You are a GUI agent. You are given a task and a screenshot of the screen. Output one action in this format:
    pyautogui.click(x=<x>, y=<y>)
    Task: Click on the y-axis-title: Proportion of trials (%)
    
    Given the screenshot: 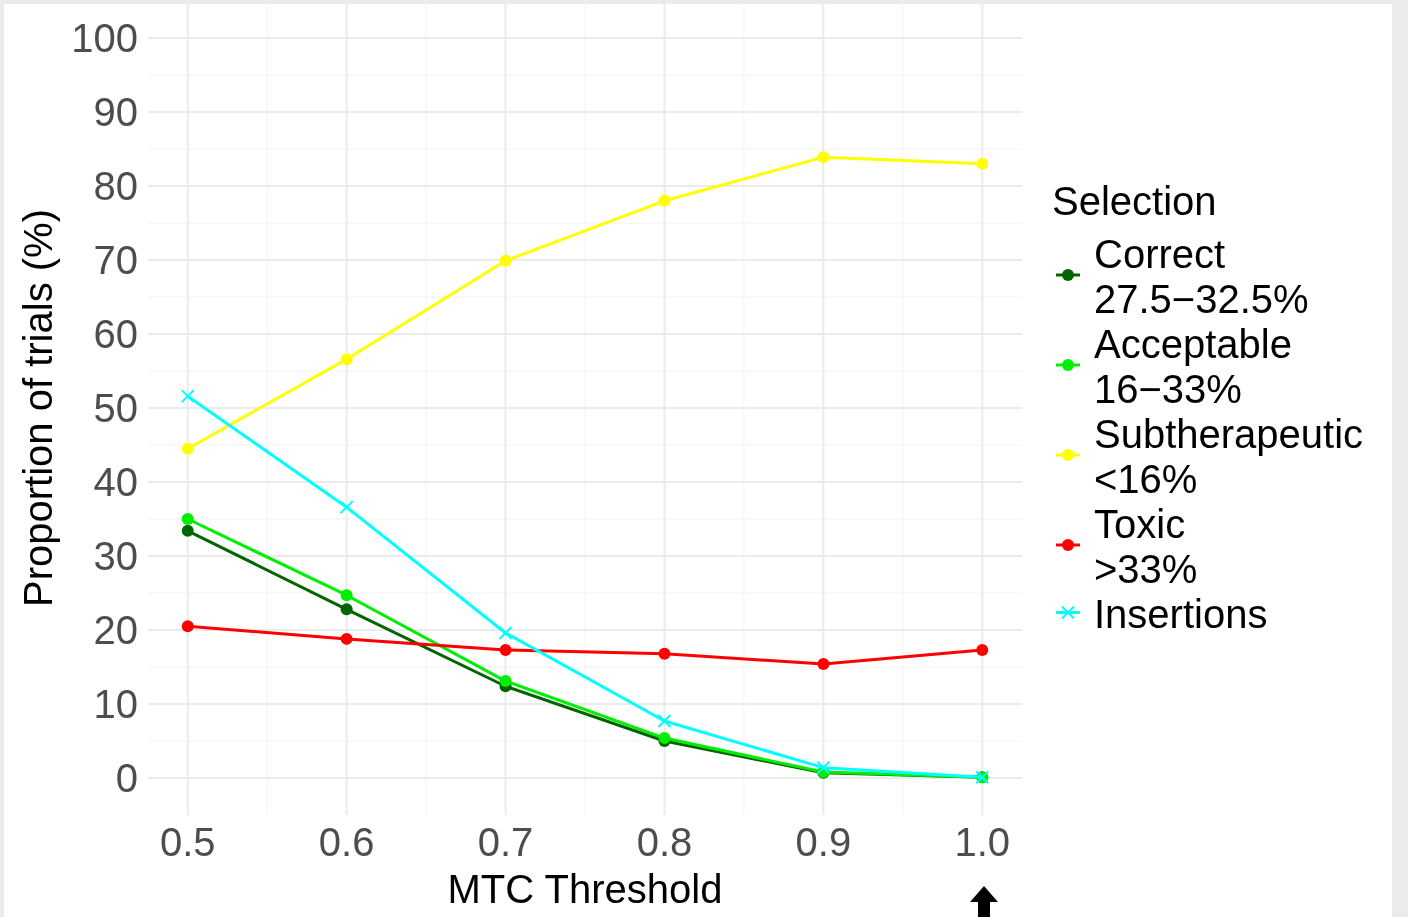 What is the action you would take?
    pyautogui.click(x=38, y=408)
    